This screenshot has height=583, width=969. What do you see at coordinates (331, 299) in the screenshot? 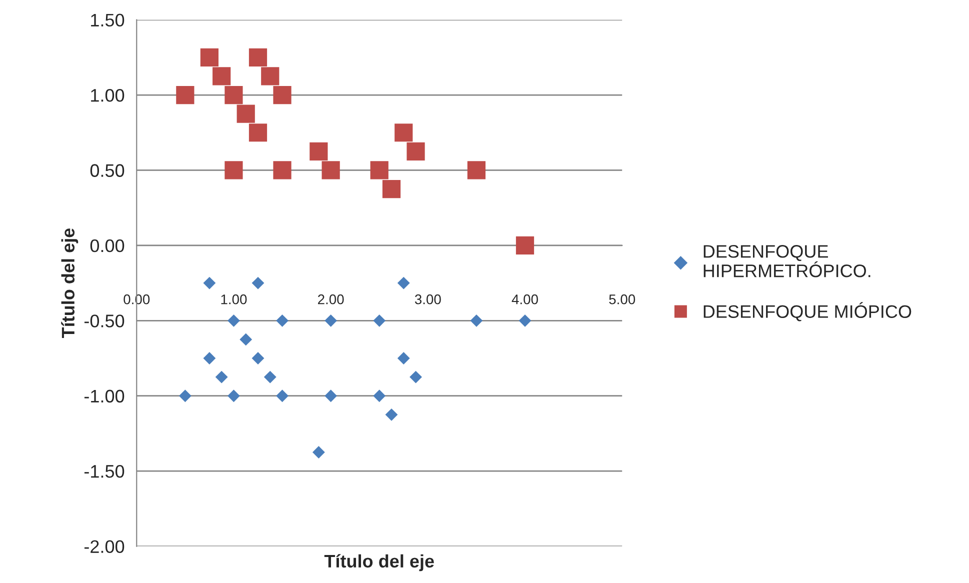
I see `x-tick-label: 2.00` at bounding box center [331, 299].